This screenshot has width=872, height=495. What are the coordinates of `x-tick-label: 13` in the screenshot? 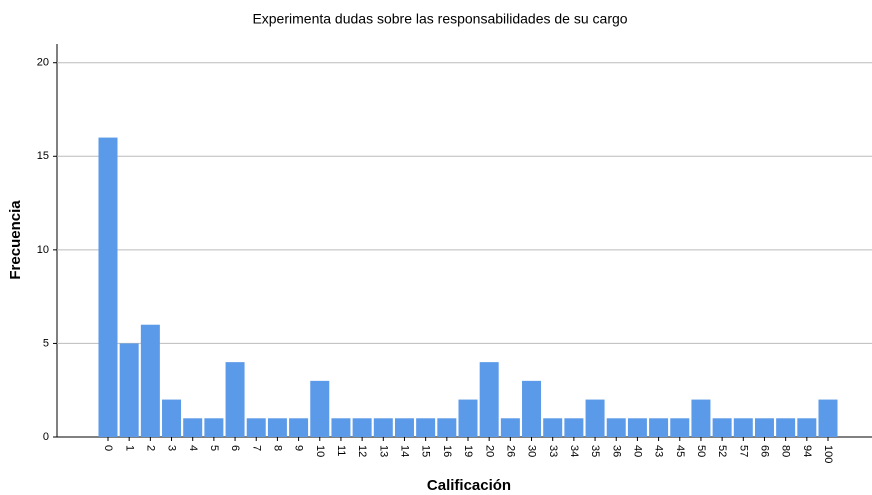 It's located at (383, 451).